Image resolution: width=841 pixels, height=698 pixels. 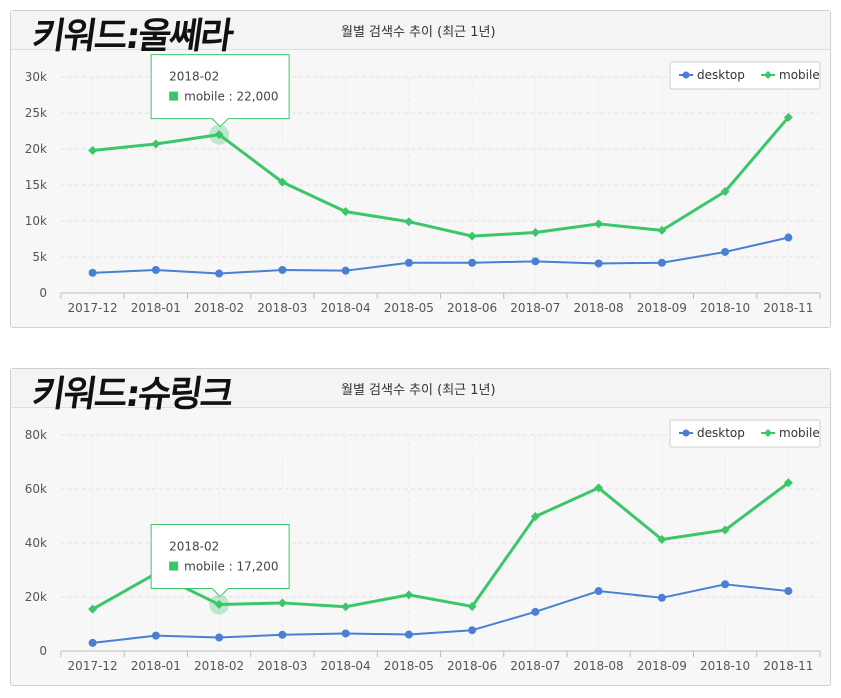 What do you see at coordinates (36, 185) in the screenshot?
I see `y-tick-label: 15k` at bounding box center [36, 185].